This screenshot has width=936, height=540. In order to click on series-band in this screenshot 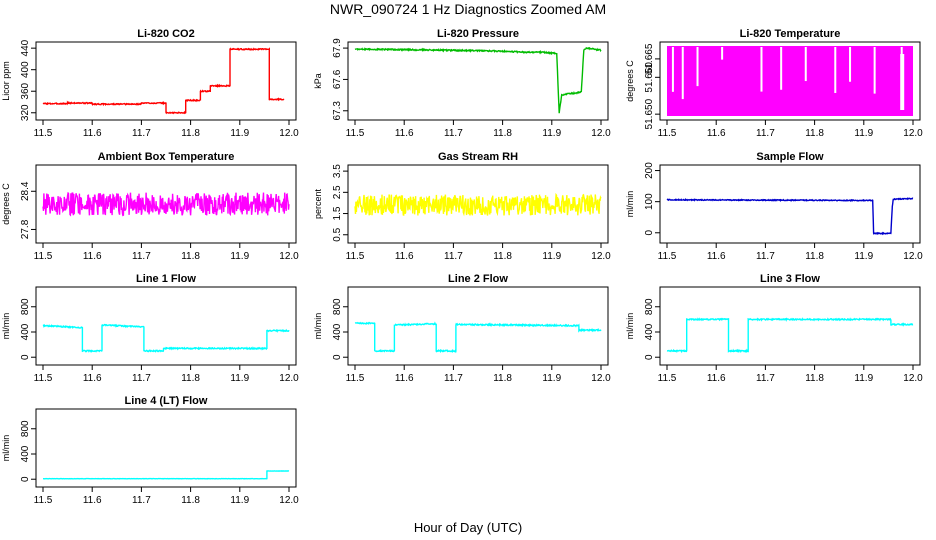, I will do `click(790, 81)`.